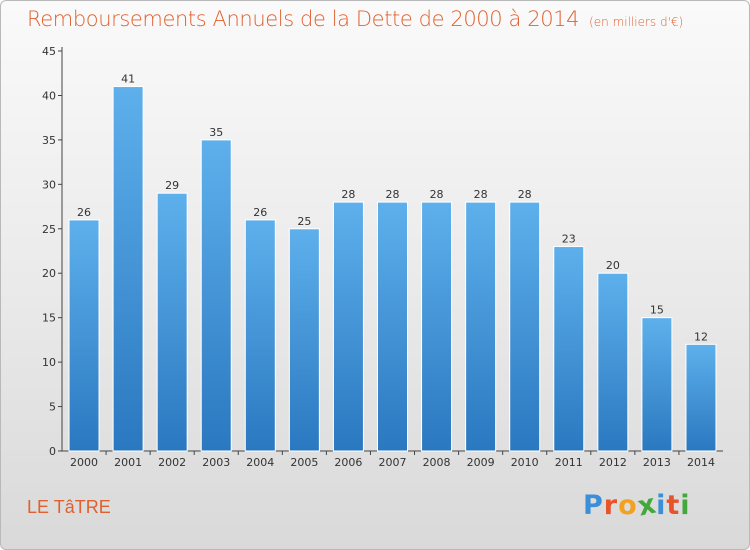 The height and width of the screenshot is (550, 750). Describe the element at coordinates (657, 310) in the screenshot. I see `data-label: 15` at that location.